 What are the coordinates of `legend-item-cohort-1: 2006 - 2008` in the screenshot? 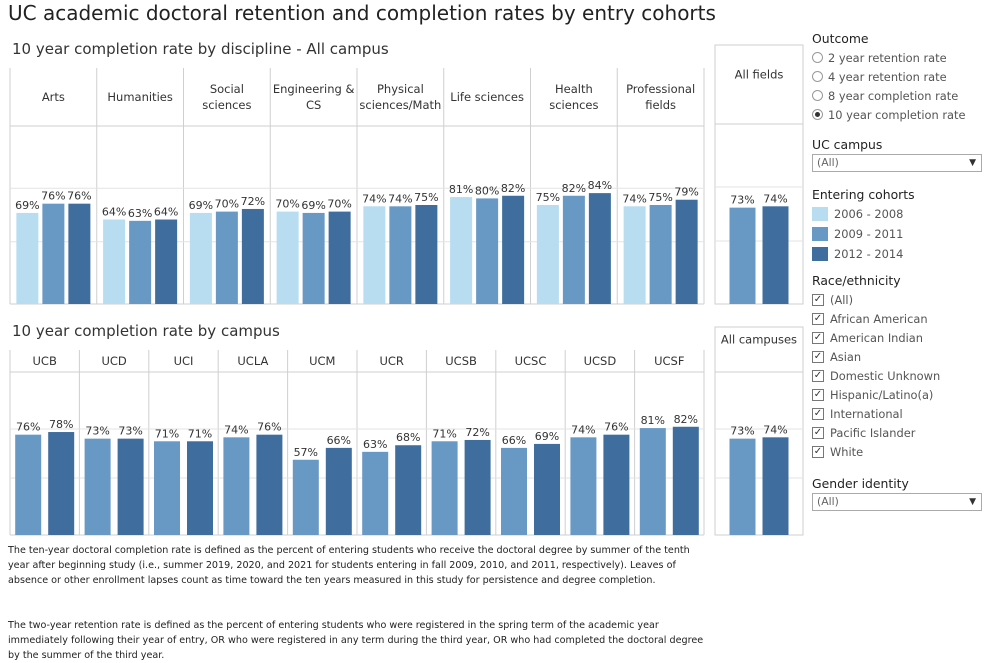 It's located at (898, 214).